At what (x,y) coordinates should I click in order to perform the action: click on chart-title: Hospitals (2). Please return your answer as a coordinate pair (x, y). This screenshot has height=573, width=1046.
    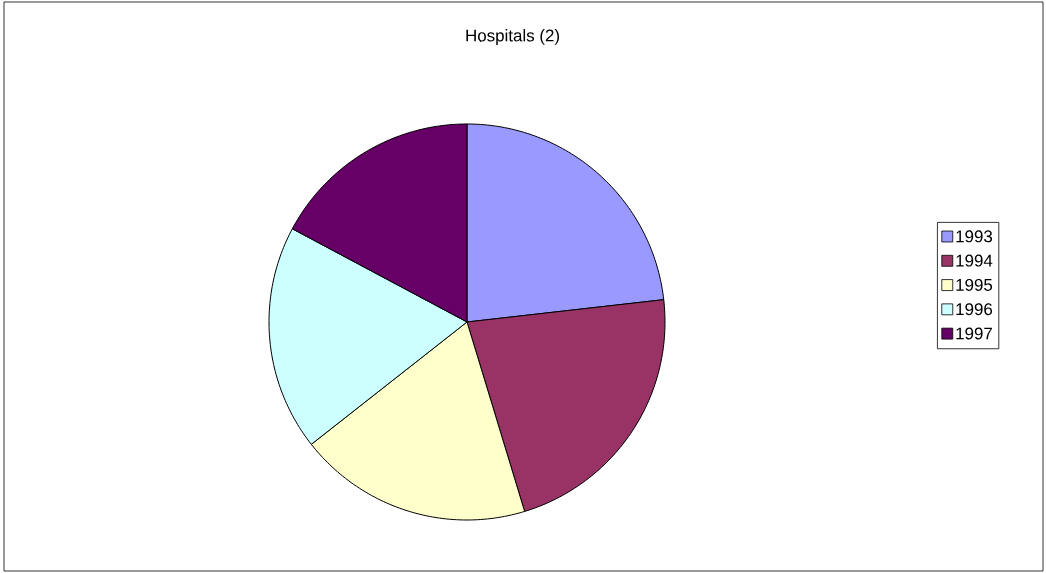
    Looking at the image, I should click on (512, 37).